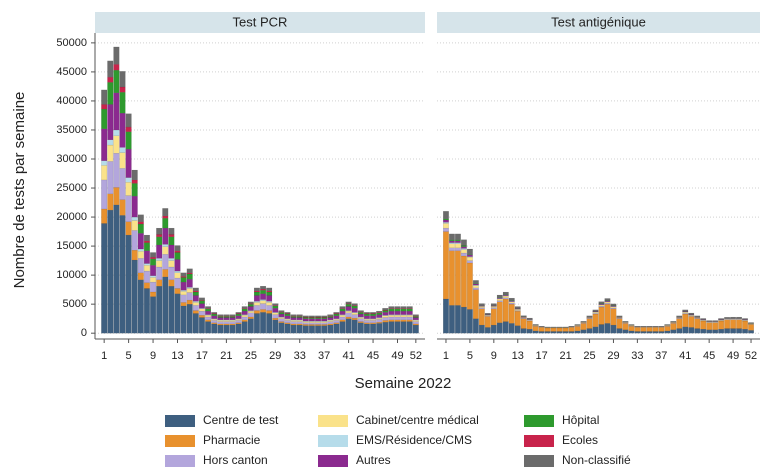 The width and height of the screenshot is (762, 468). What do you see at coordinates (71, 101) in the screenshot?
I see `y-tick-label: 40000` at bounding box center [71, 101].